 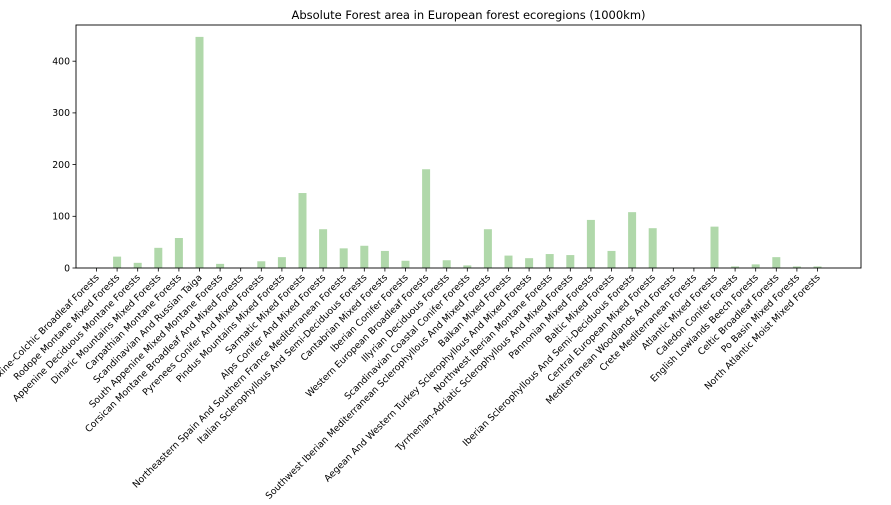 What do you see at coordinates (61, 217) in the screenshot?
I see `y-tick-label: 100` at bounding box center [61, 217].